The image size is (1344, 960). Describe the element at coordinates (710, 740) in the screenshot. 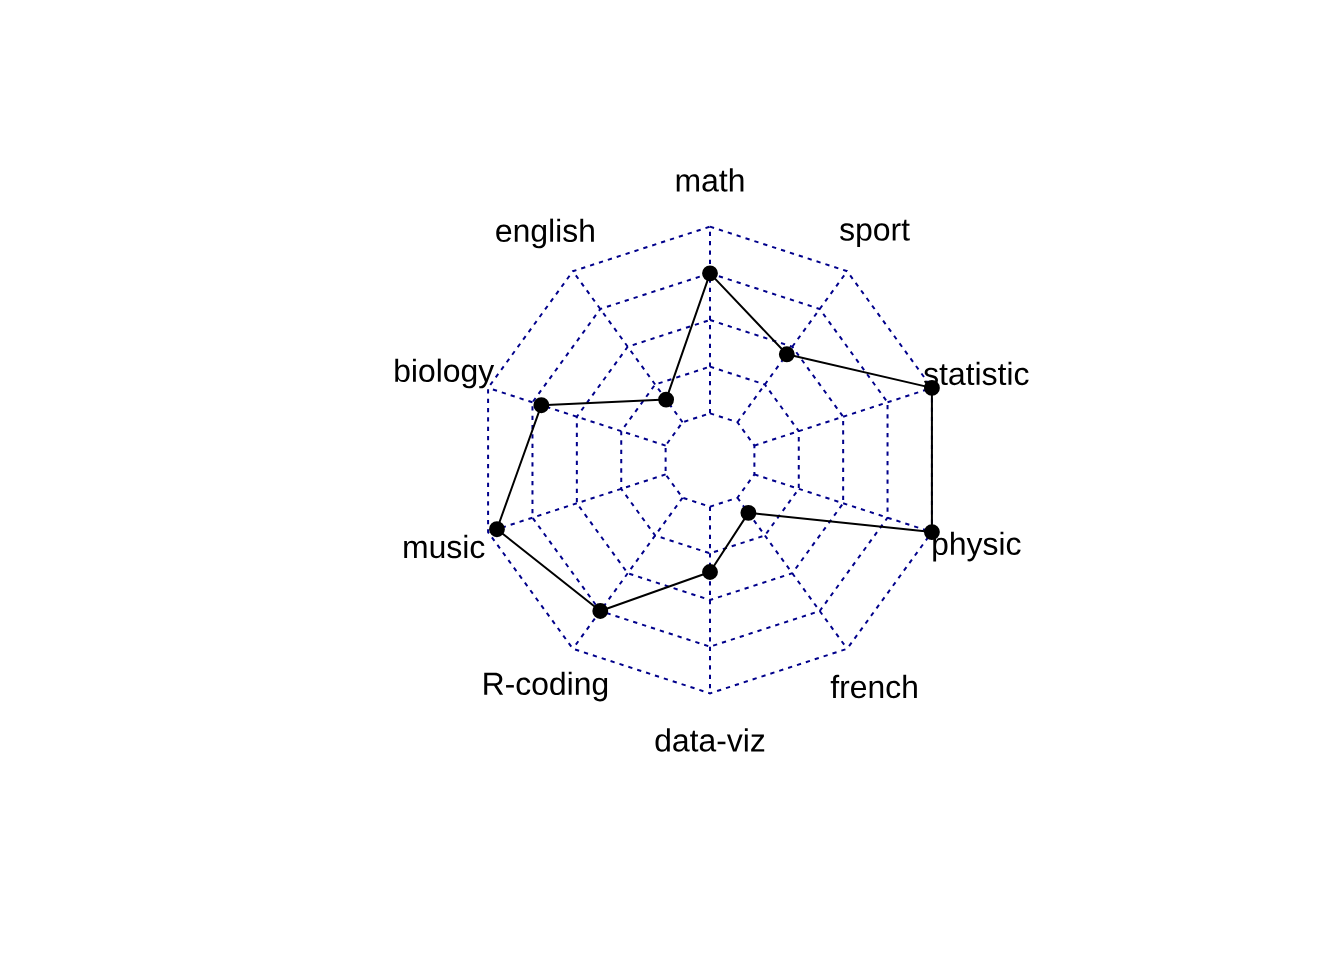

I see `spoke-label: data-viz` at that location.